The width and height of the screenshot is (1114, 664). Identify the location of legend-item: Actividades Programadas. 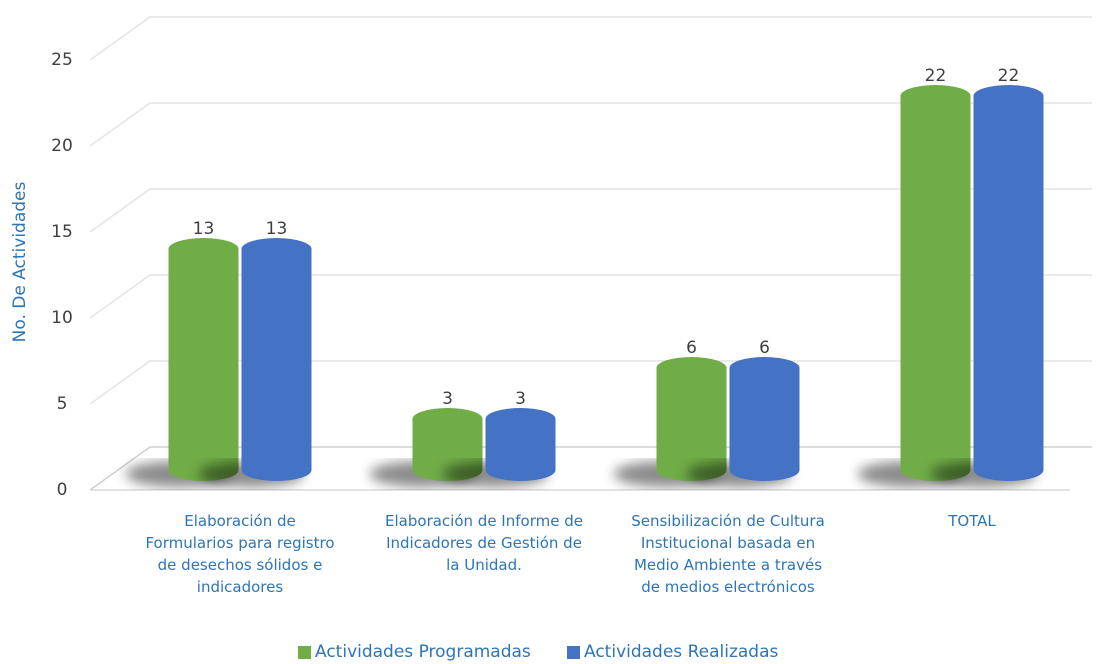
(414, 652).